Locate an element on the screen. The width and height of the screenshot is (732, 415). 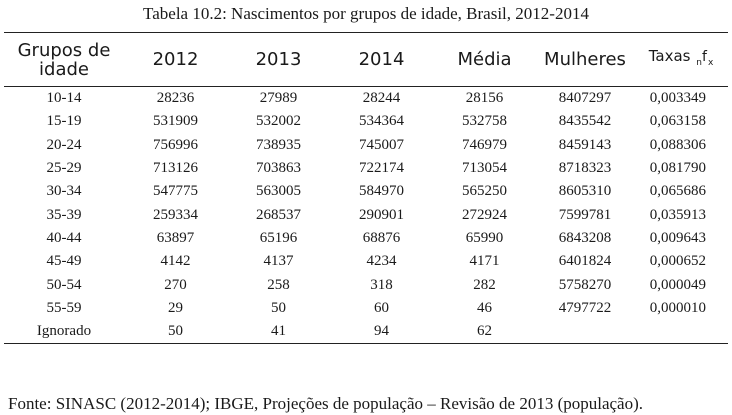
cell-y2012: 63897 is located at coordinates (175, 237).